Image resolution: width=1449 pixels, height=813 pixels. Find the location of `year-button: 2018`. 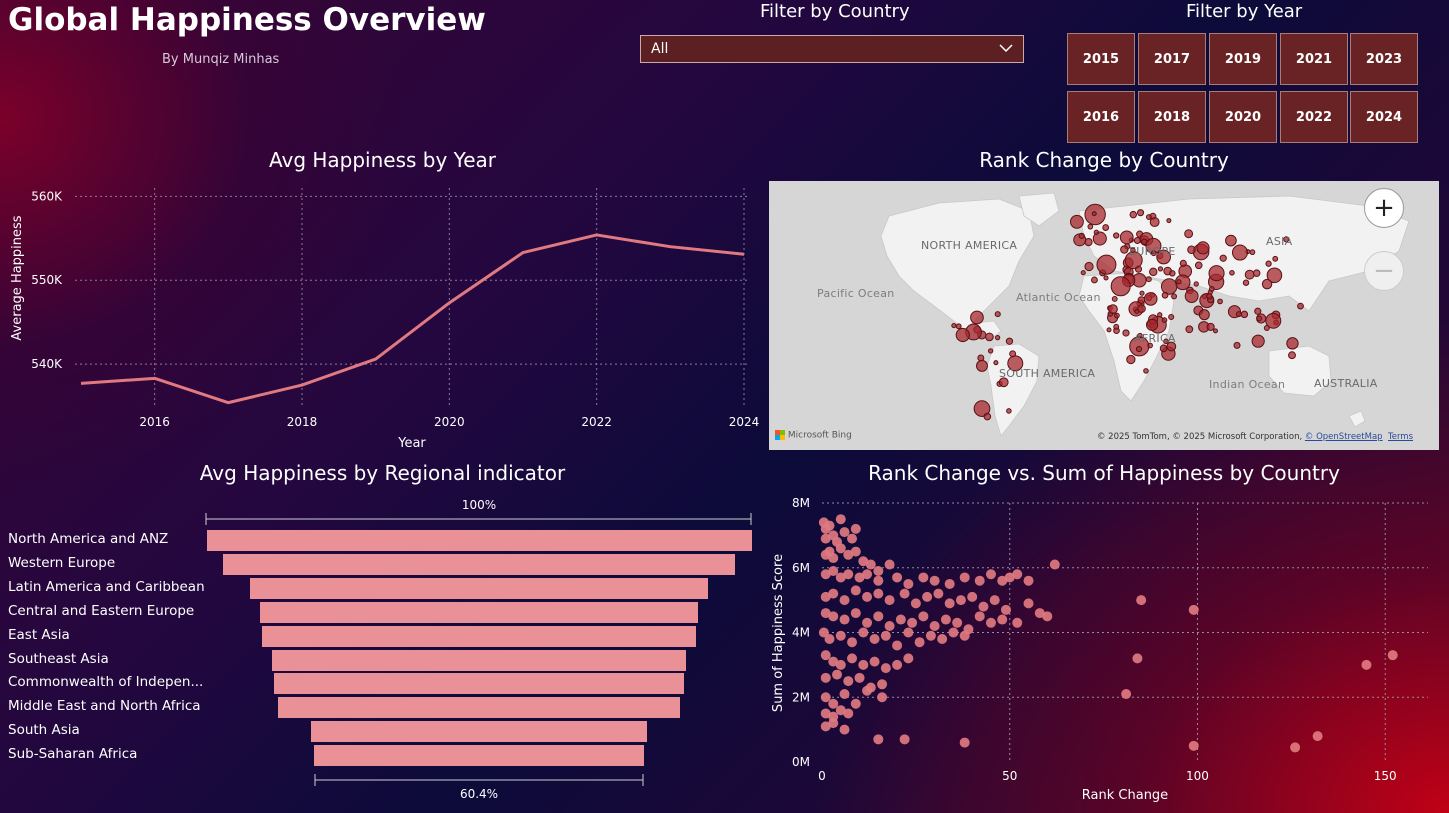

year-button: 2018 is located at coordinates (1172, 117).